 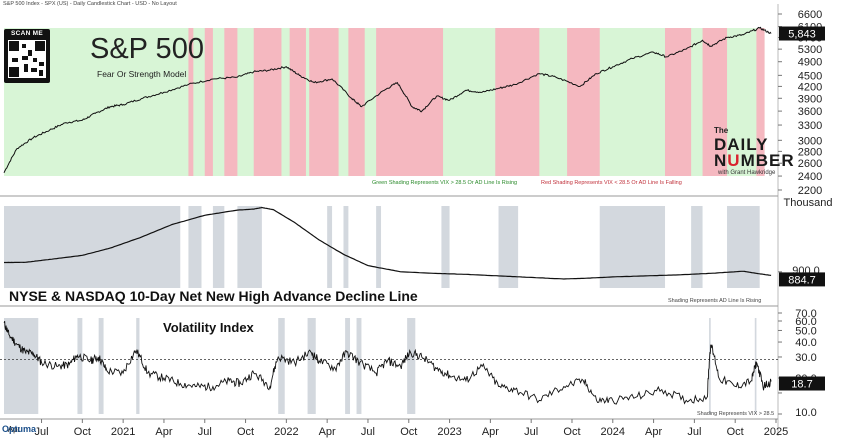 What do you see at coordinates (82, 432) in the screenshot?
I see `x-tick-label-1: Oct` at bounding box center [82, 432].